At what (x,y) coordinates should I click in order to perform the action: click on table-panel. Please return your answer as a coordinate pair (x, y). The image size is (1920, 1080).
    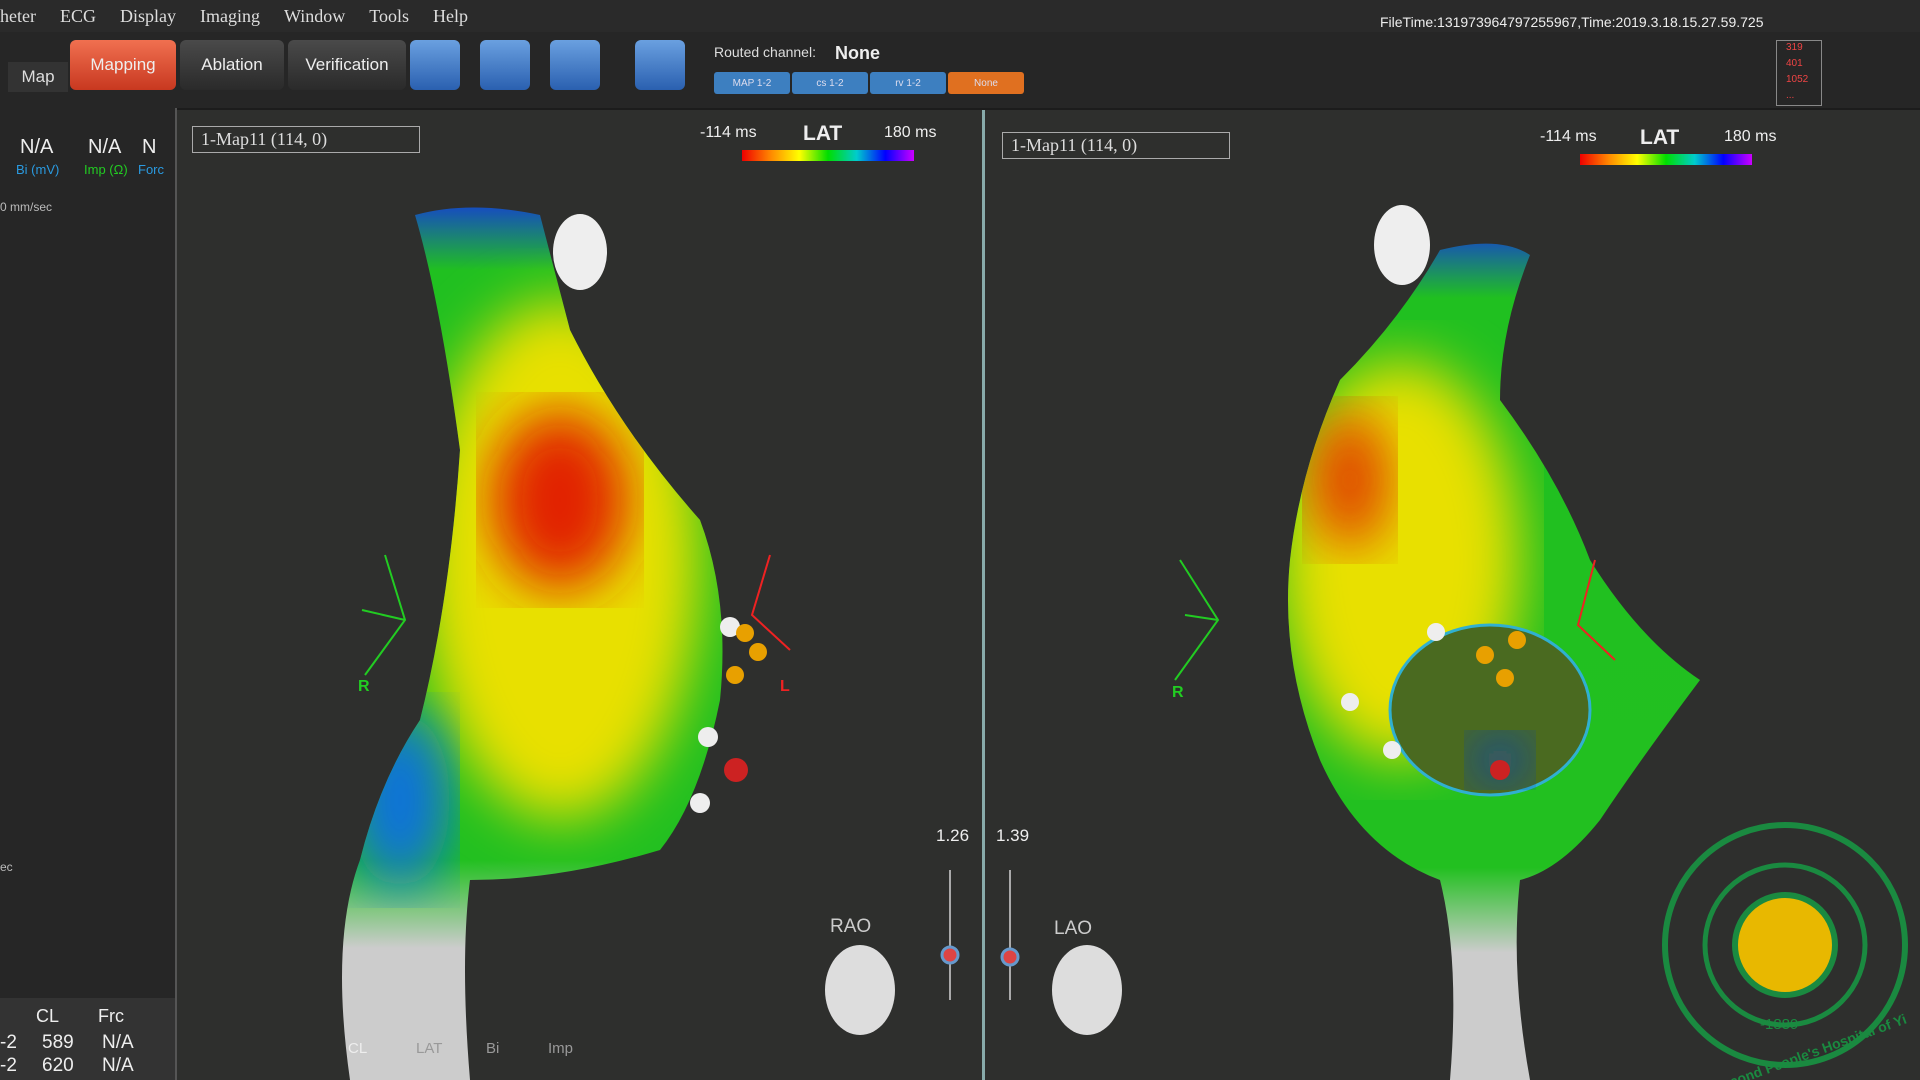
    Looking at the image, I should click on (87, 1039).